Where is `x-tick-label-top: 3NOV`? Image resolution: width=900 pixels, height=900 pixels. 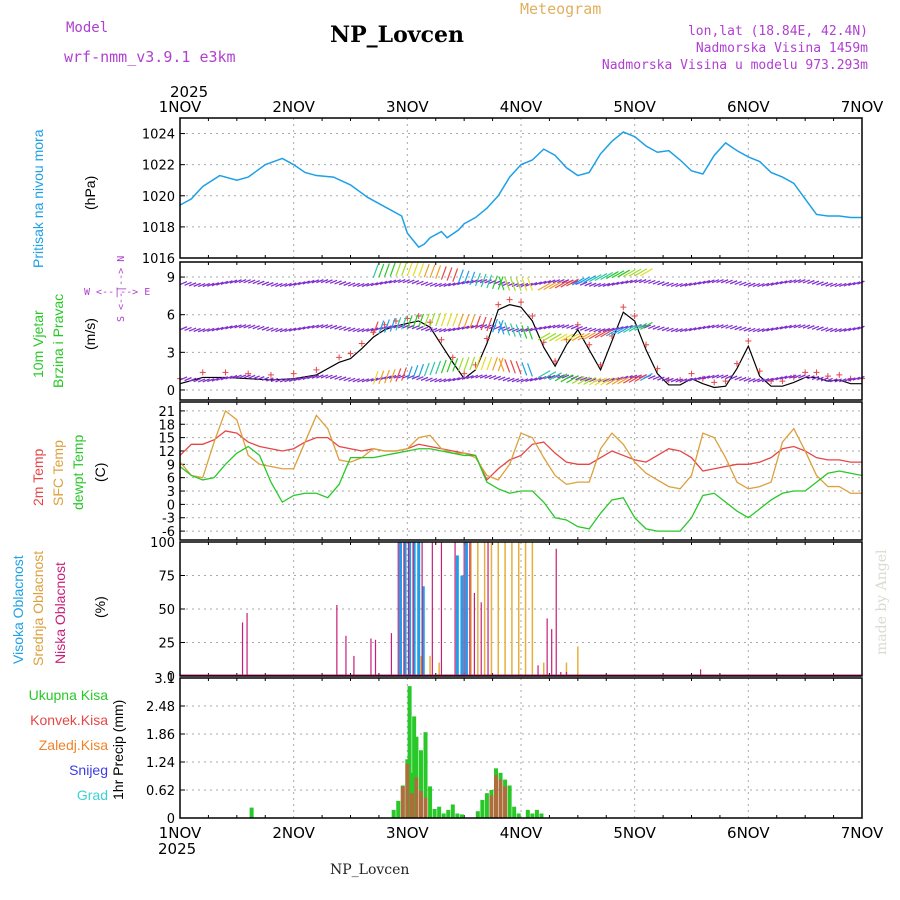 x-tick-label-top: 3NOV is located at coordinates (407, 107).